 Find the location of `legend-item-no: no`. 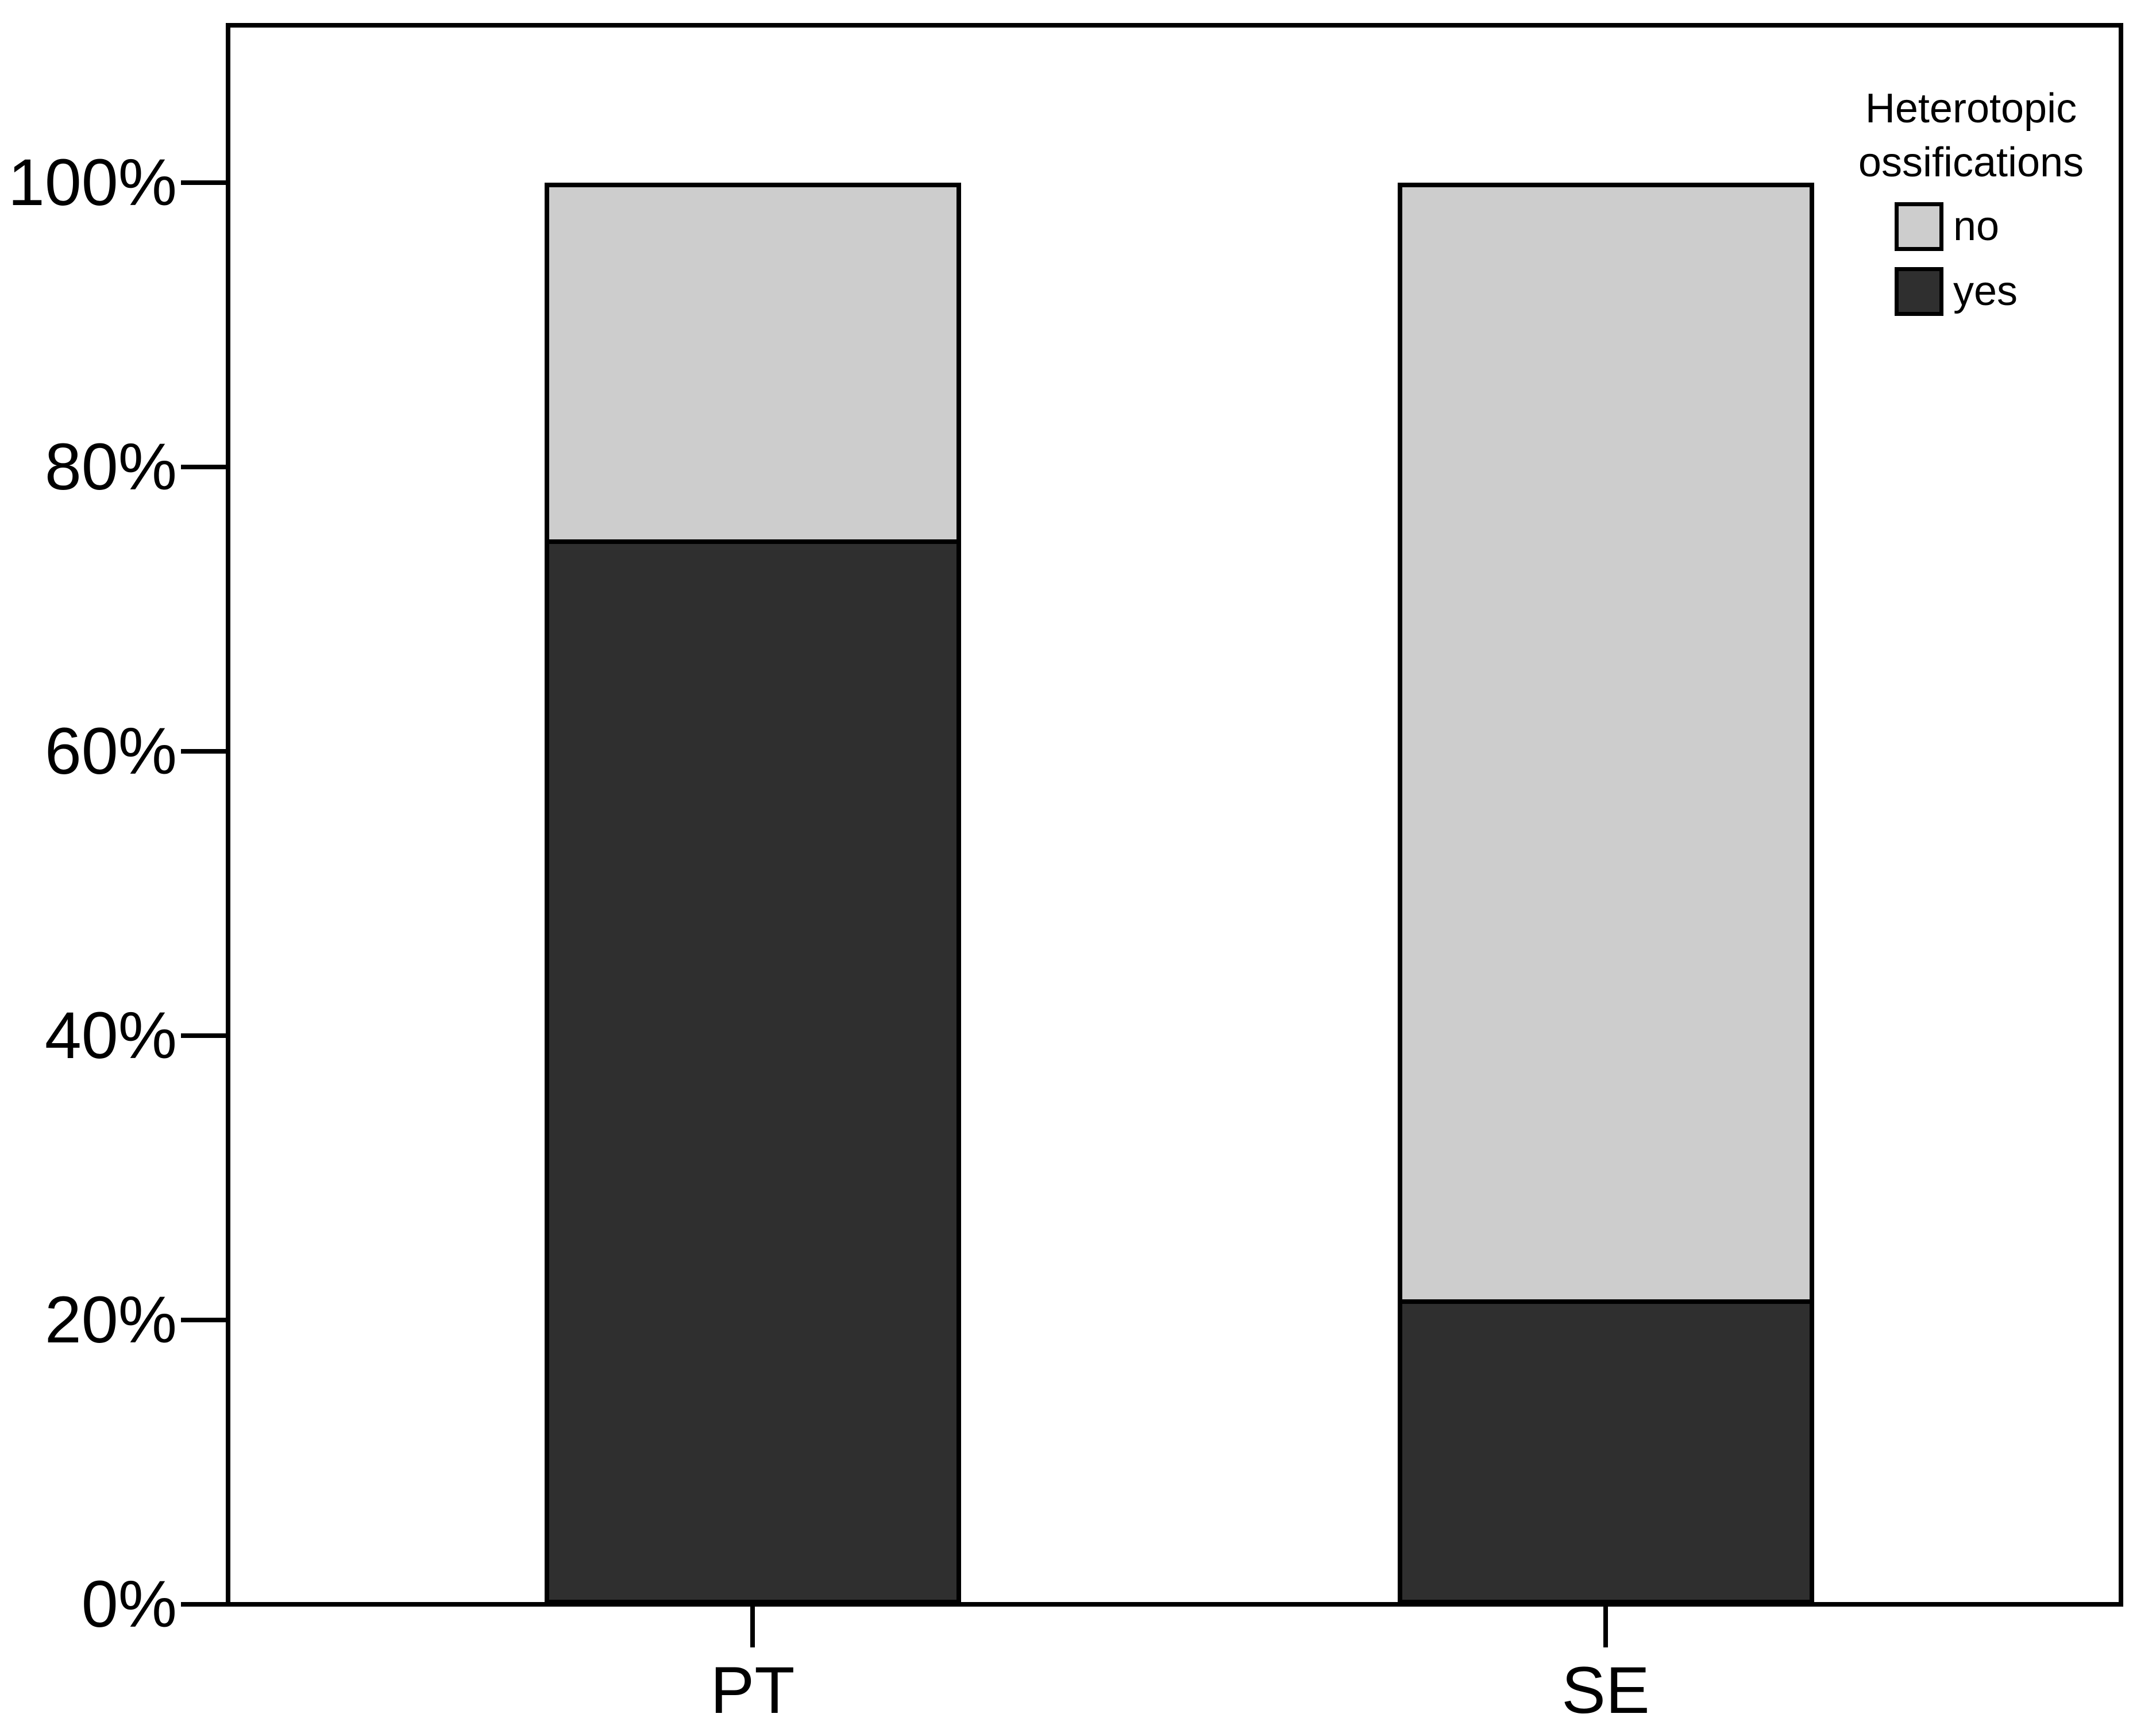

legend-item-no: no is located at coordinates (1996, 226).